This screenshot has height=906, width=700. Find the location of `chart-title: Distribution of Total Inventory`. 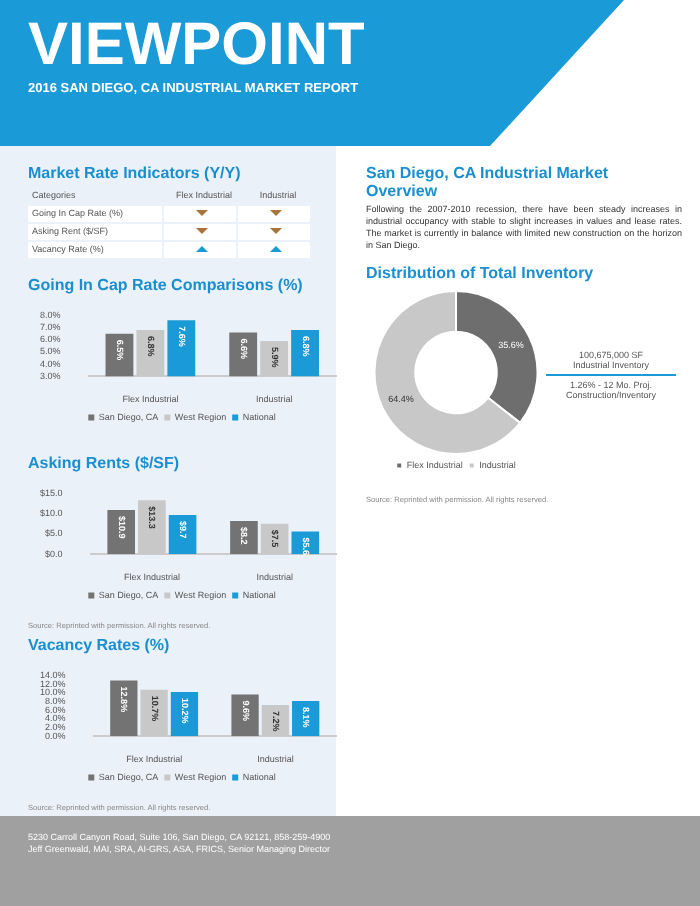

chart-title: Distribution of Total Inventory is located at coordinates (481, 273).